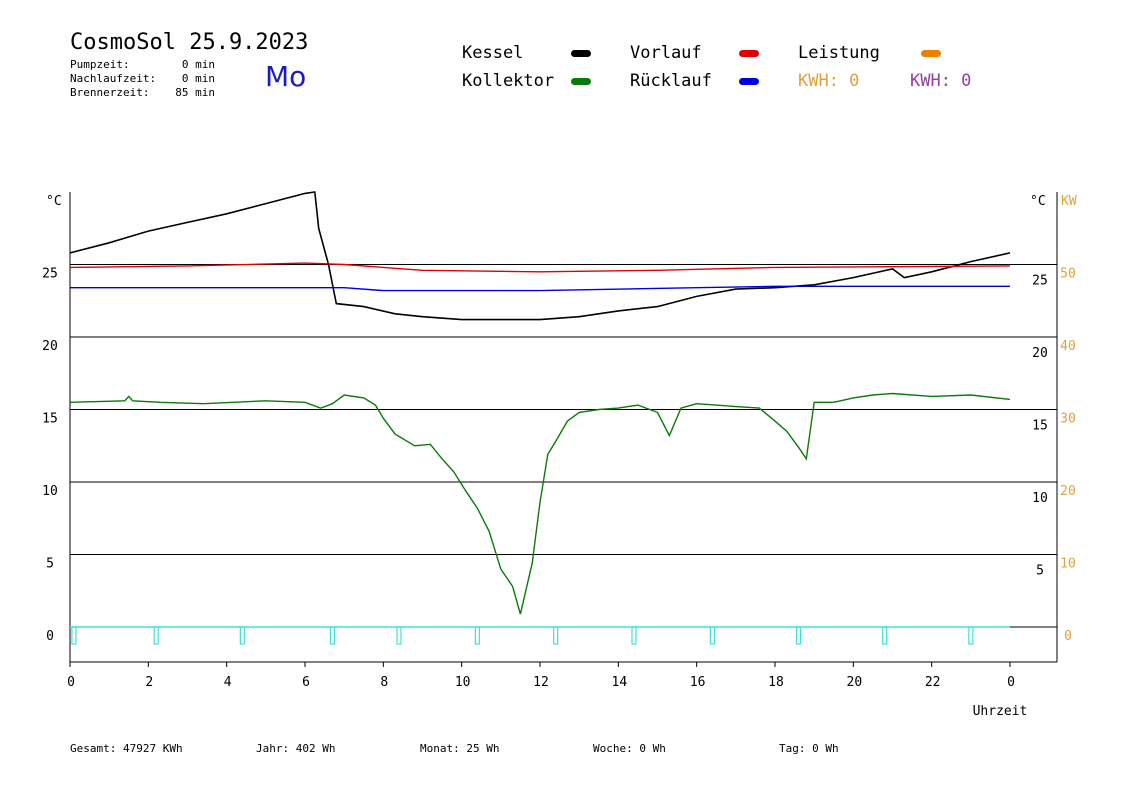  Describe the element at coordinates (195, 92) in the screenshot. I see `brennerzeit-value: 85 min` at that location.